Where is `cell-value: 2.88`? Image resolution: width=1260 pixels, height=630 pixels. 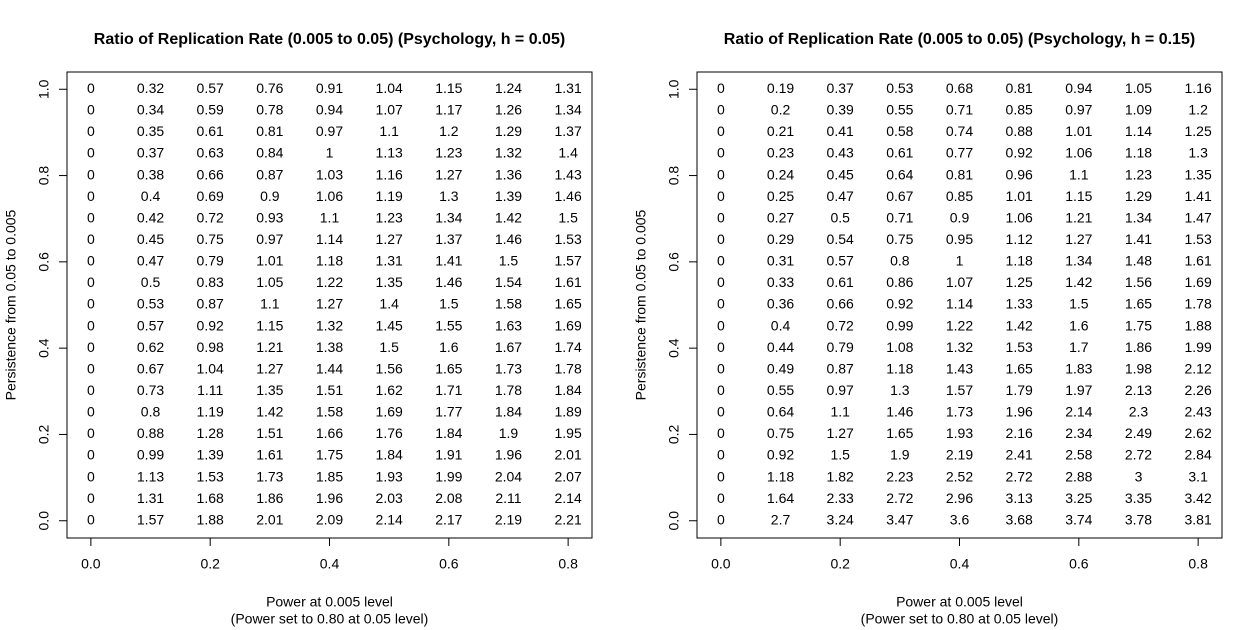
cell-value: 2.88 is located at coordinates (1078, 476).